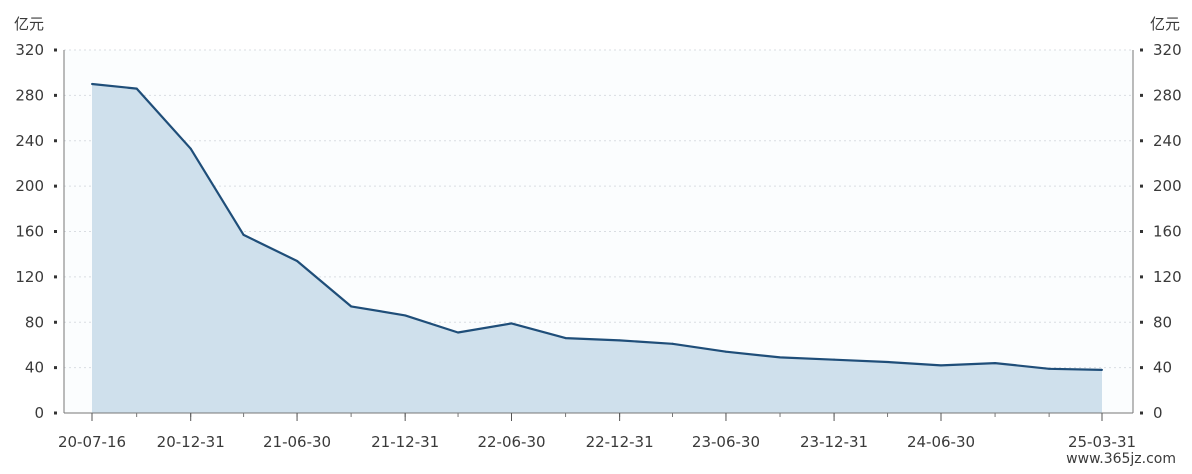 The width and height of the screenshot is (1192, 474). What do you see at coordinates (29, 95) in the screenshot?
I see `left-y-tick-label: 280` at bounding box center [29, 95].